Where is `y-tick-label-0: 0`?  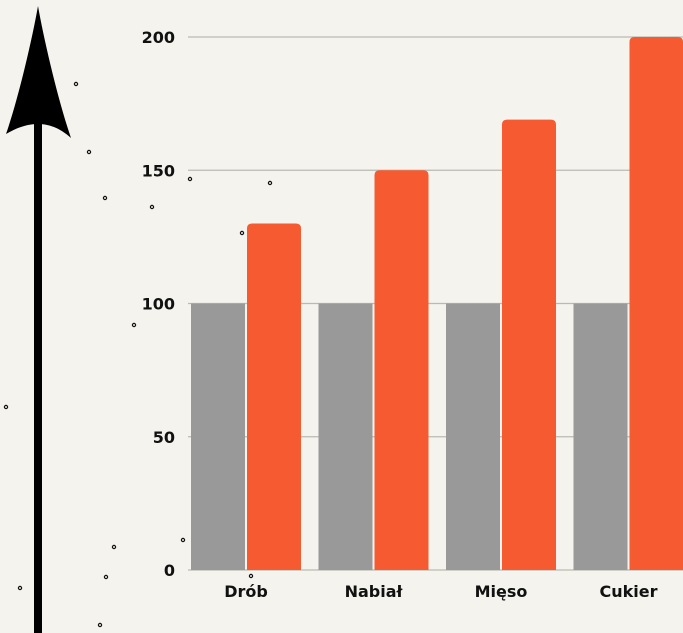 y-tick-label-0: 0 is located at coordinates (169, 570).